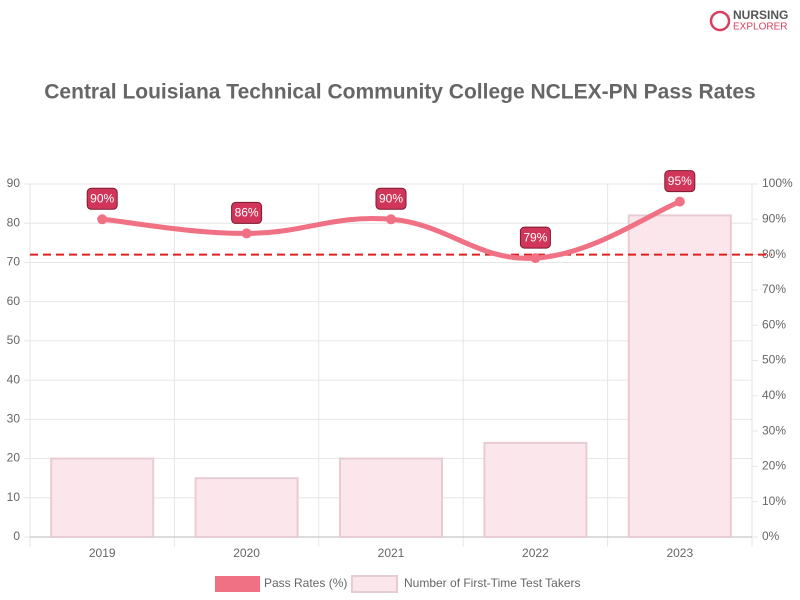  Describe the element at coordinates (14, 458) in the screenshot. I see `y-tick-label: 20` at that location.